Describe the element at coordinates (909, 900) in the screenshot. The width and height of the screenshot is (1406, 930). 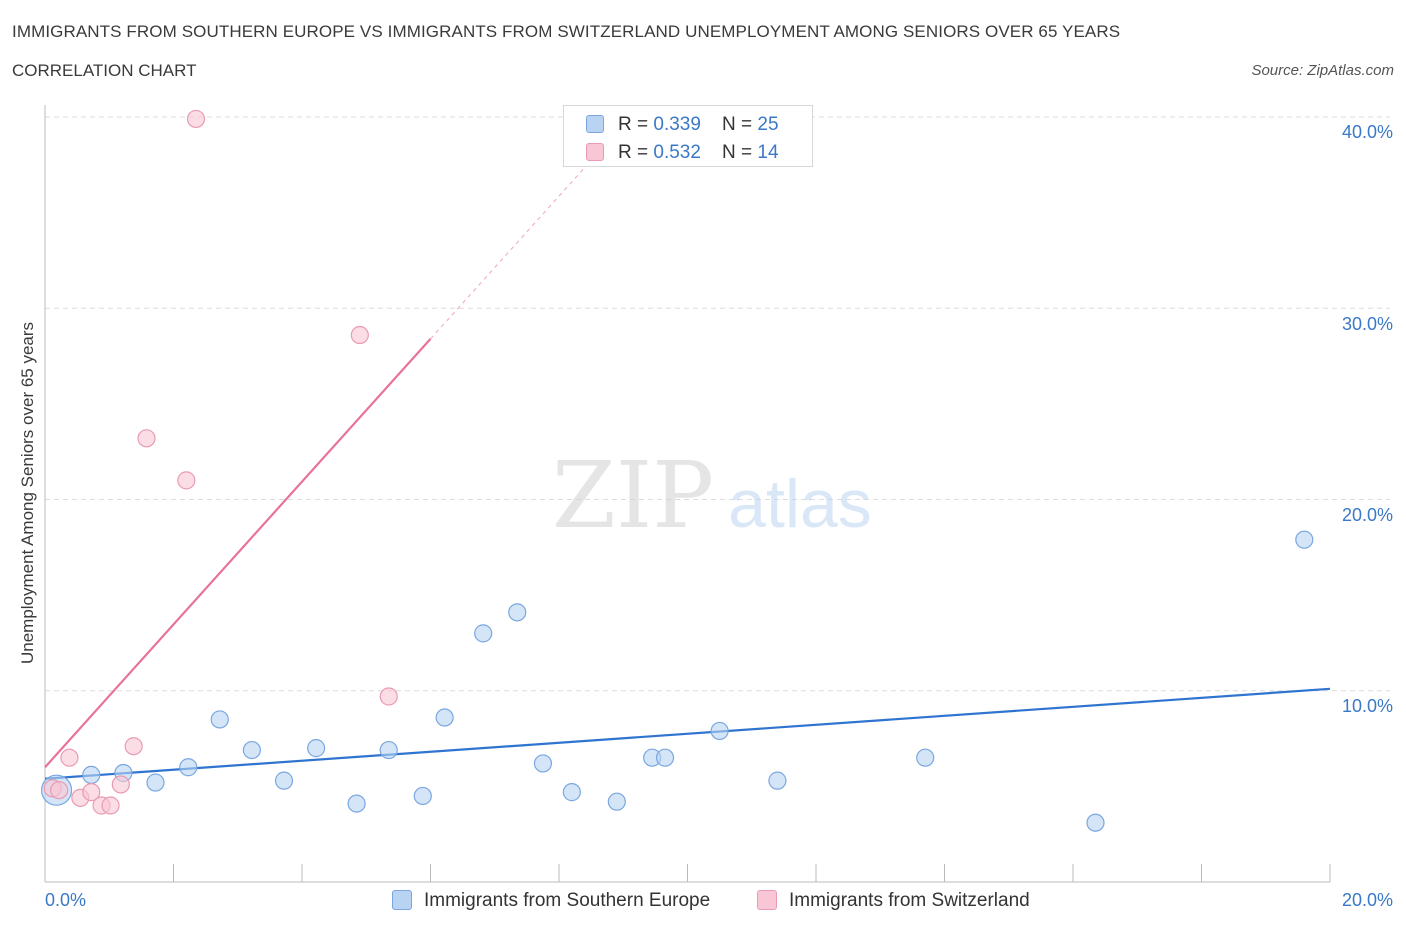
I see `legend-label: Immigrants from Switzerland` at that location.